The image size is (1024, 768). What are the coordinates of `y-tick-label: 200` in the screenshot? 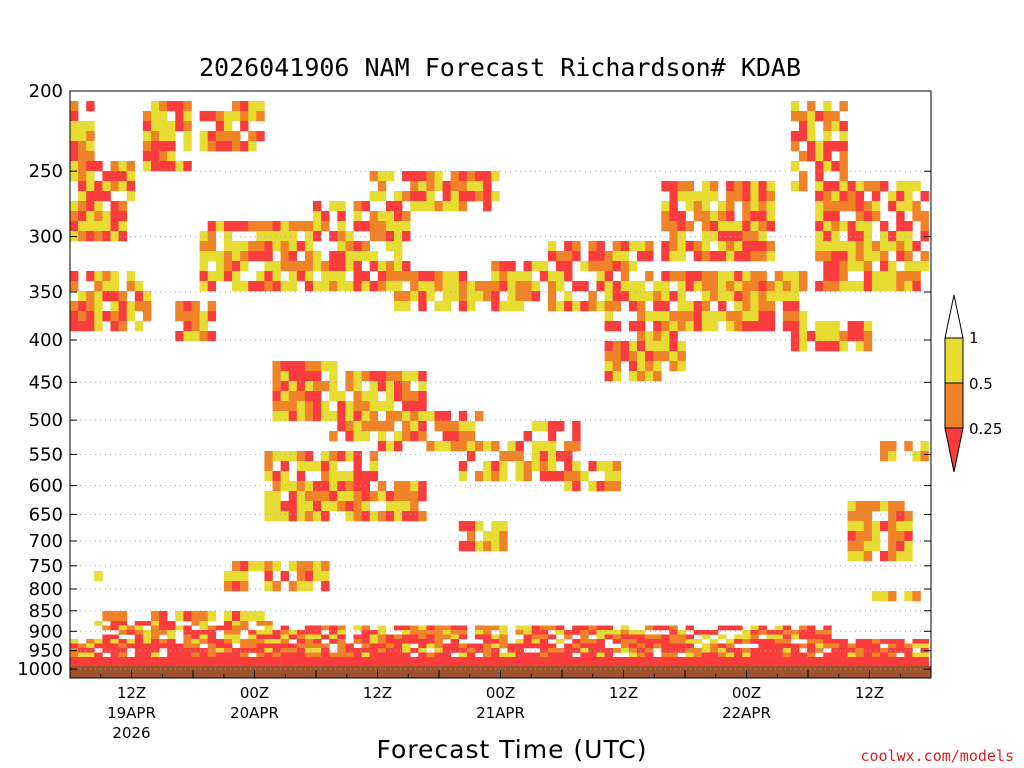 It's located at (46, 91).